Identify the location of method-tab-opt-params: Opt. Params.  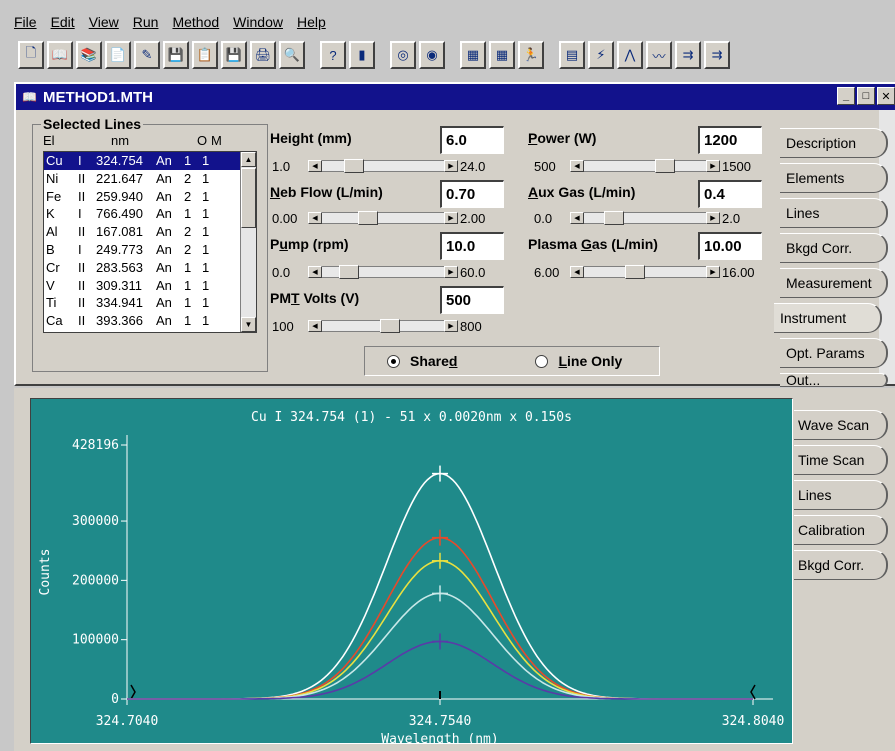
(834, 353).